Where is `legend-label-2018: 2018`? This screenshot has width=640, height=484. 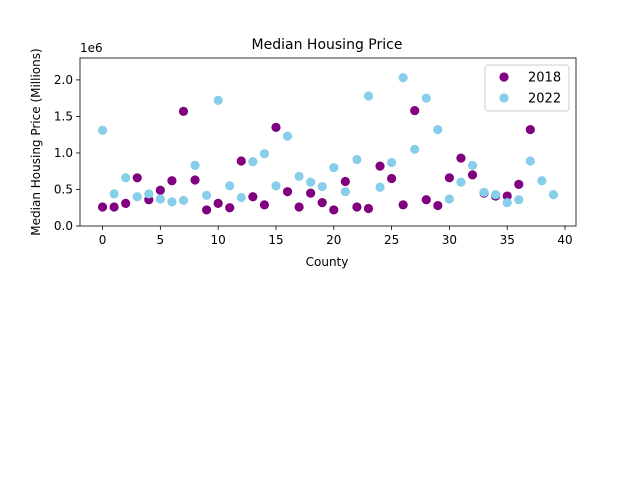 legend-label-2018: 2018 is located at coordinates (544, 78).